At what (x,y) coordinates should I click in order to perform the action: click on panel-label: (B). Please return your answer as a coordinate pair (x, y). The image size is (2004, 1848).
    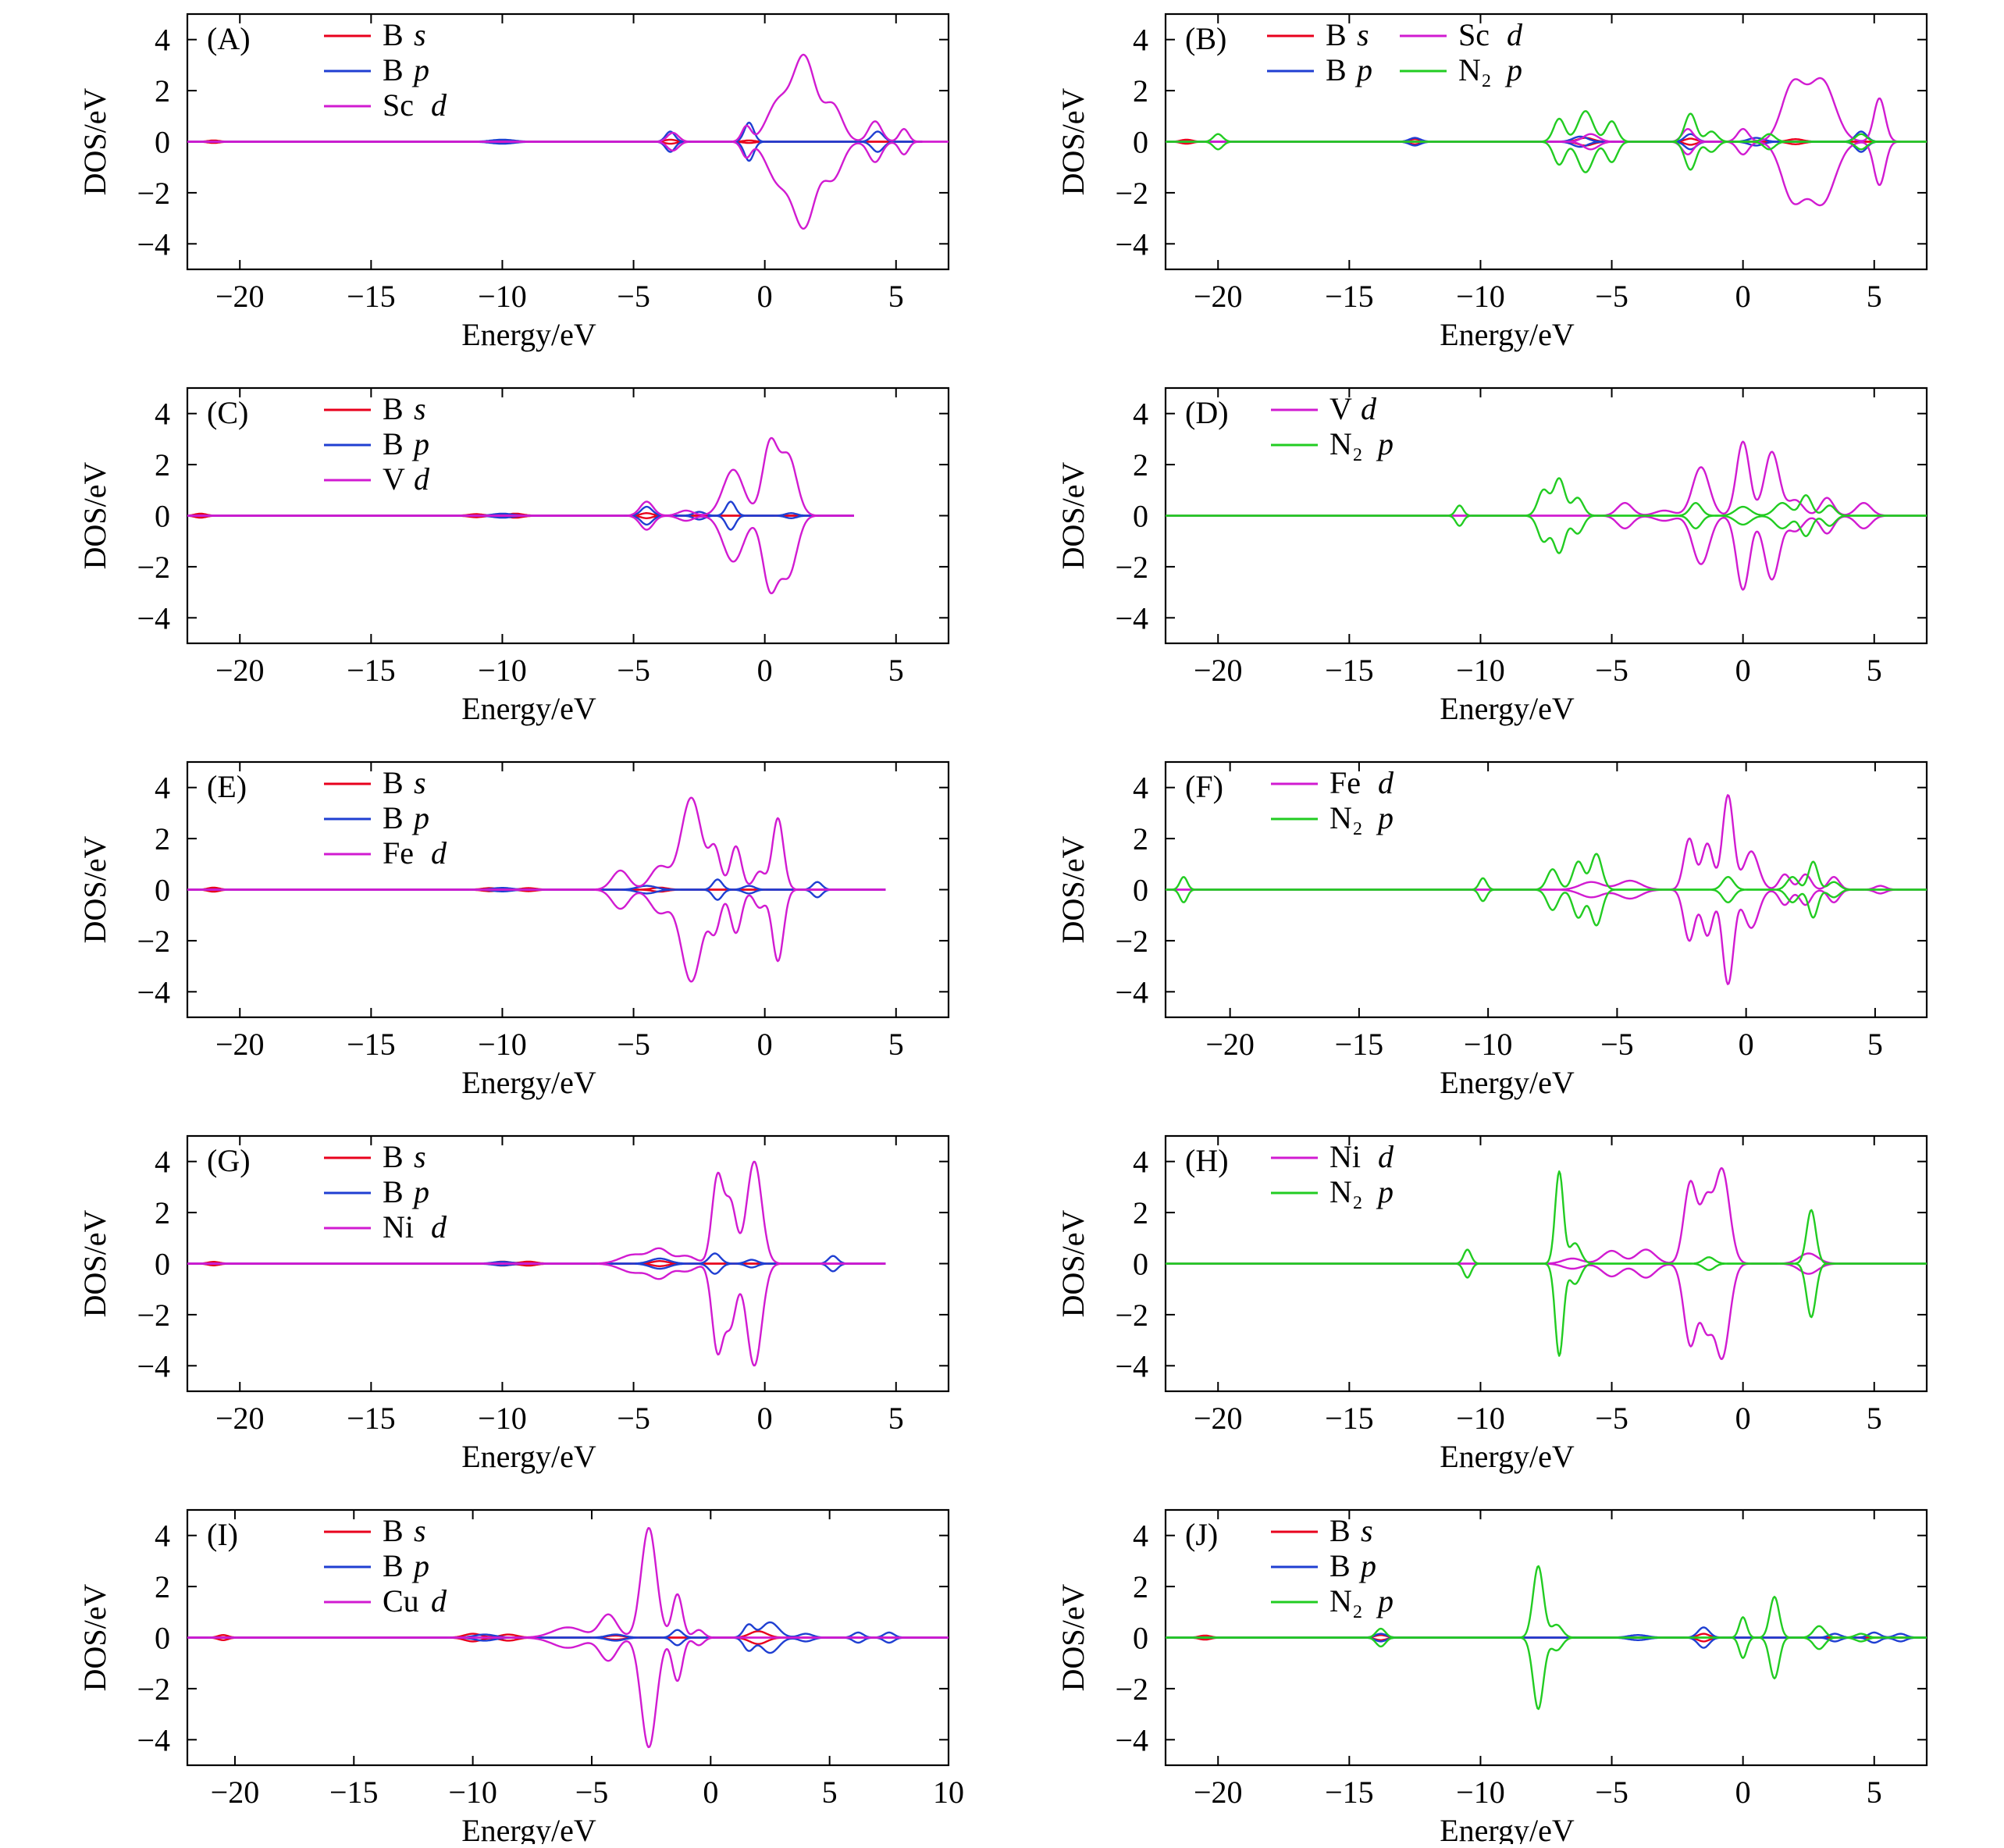
    Looking at the image, I should click on (1205, 38).